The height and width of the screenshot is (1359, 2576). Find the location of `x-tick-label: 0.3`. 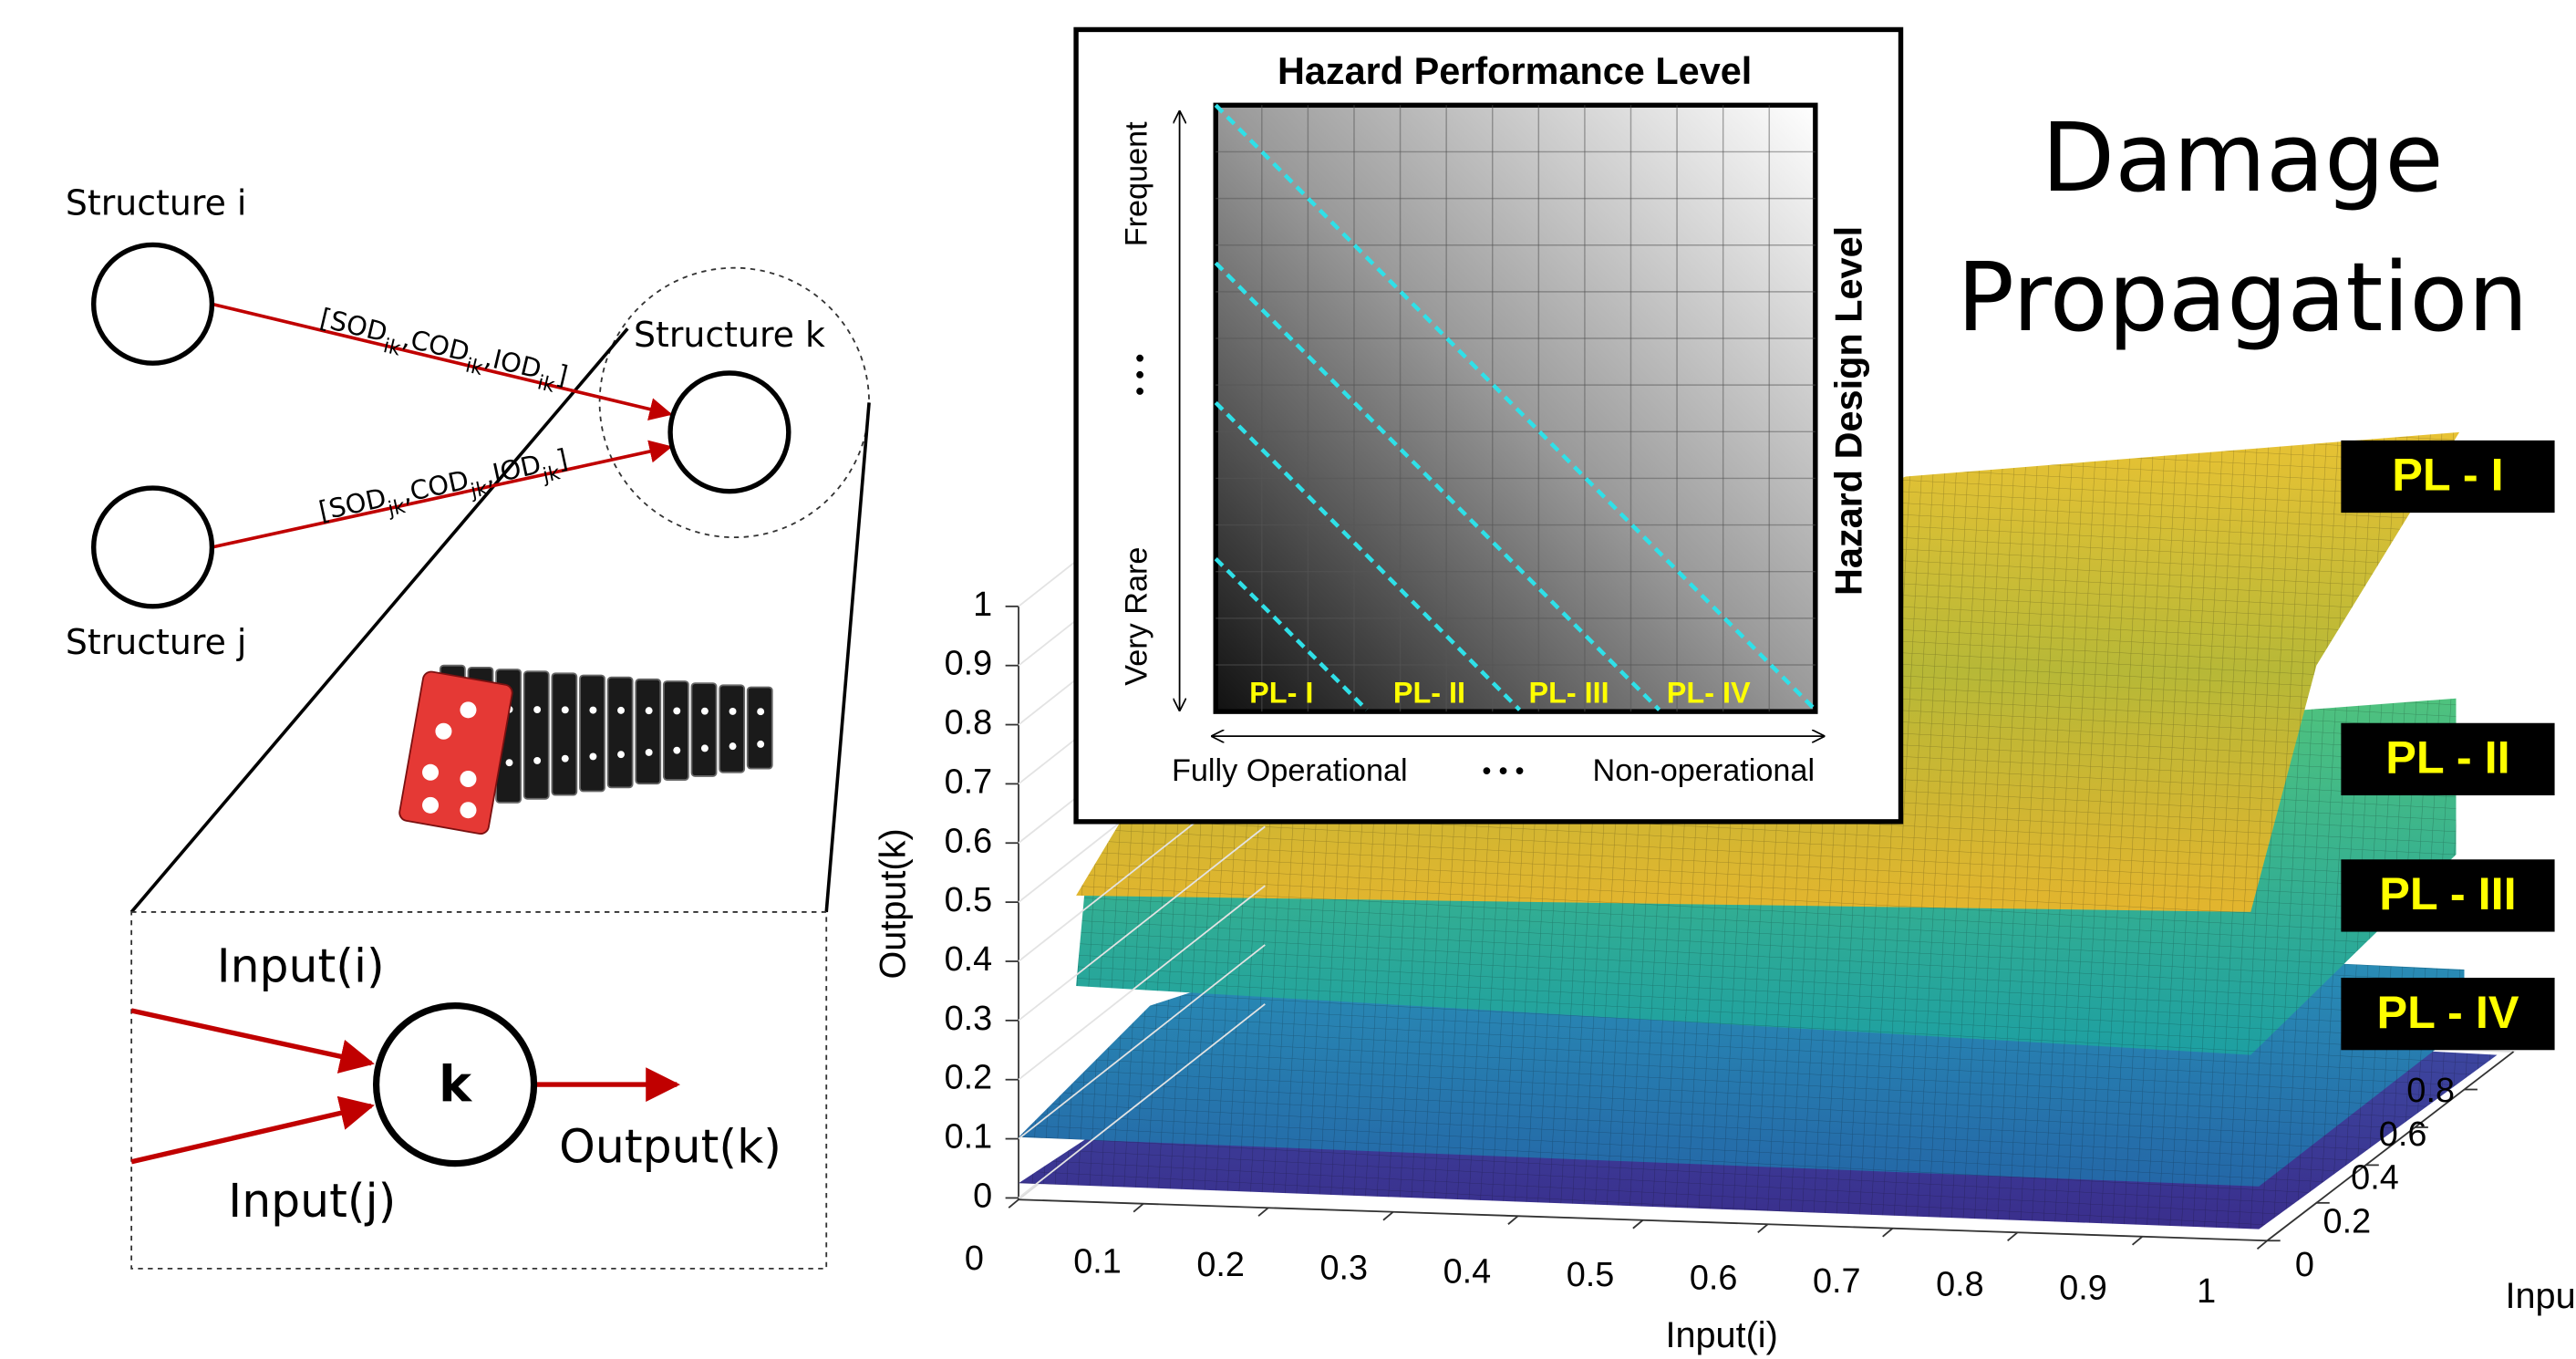

x-tick-label: 0.3 is located at coordinates (1343, 1269).